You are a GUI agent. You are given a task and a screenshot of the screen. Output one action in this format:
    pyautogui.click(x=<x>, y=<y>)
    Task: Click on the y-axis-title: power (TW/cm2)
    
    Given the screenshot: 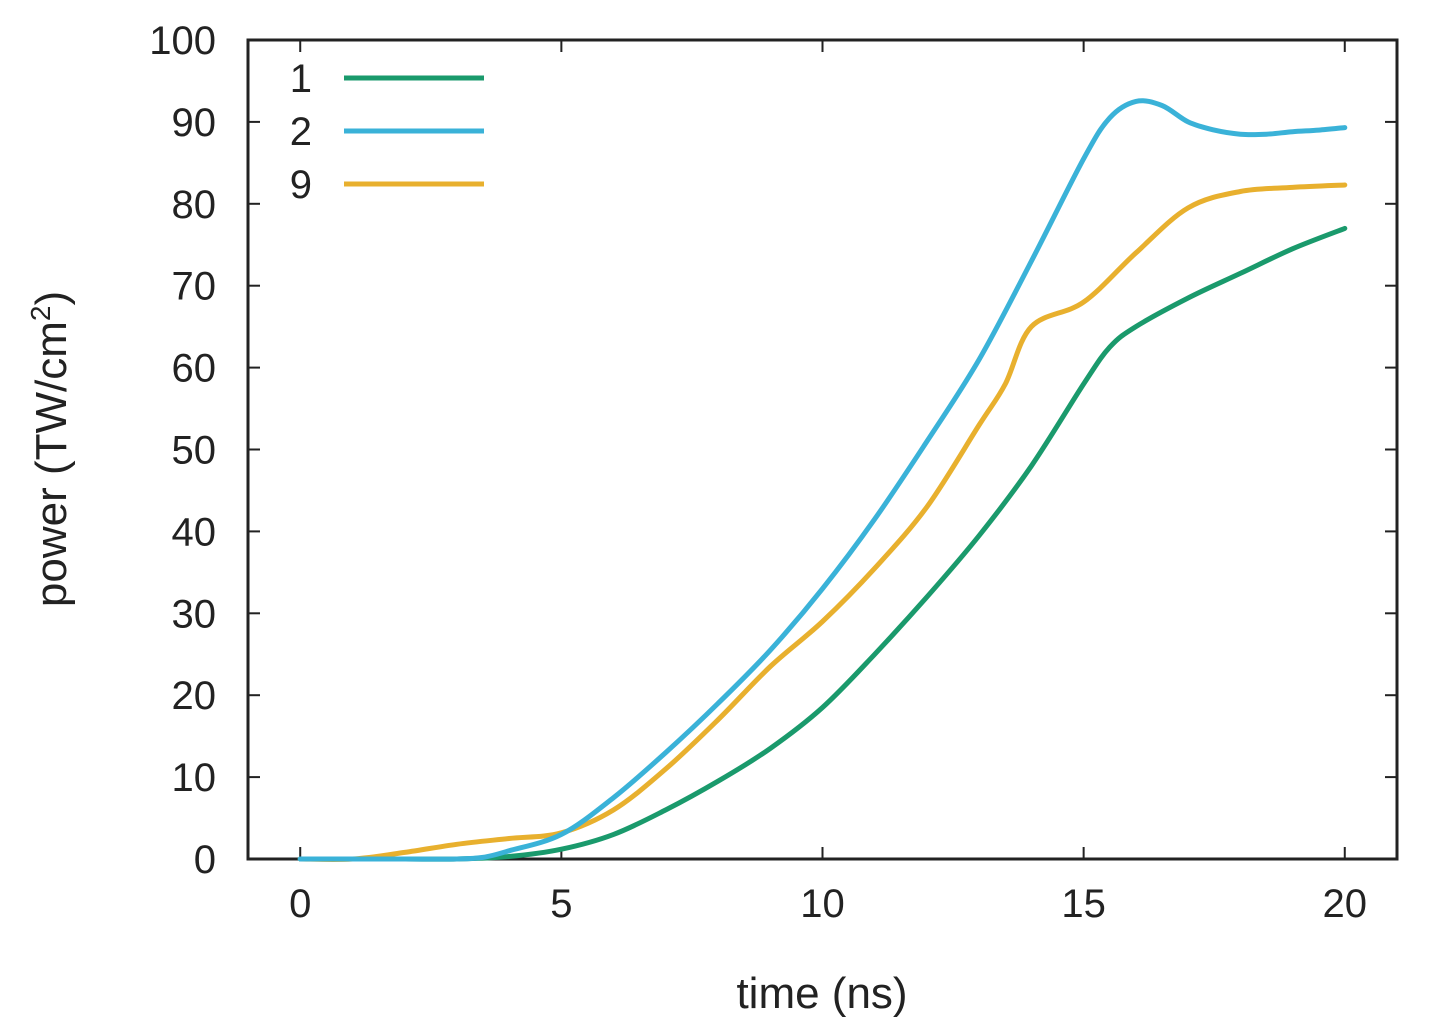 What is the action you would take?
    pyautogui.click(x=50, y=449)
    